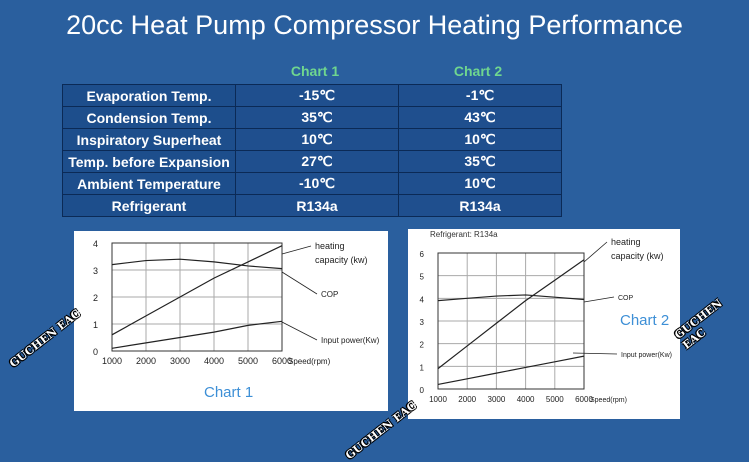 The height and width of the screenshot is (462, 749). I want to click on row-label: Temp. before Expansion, so click(149, 161).